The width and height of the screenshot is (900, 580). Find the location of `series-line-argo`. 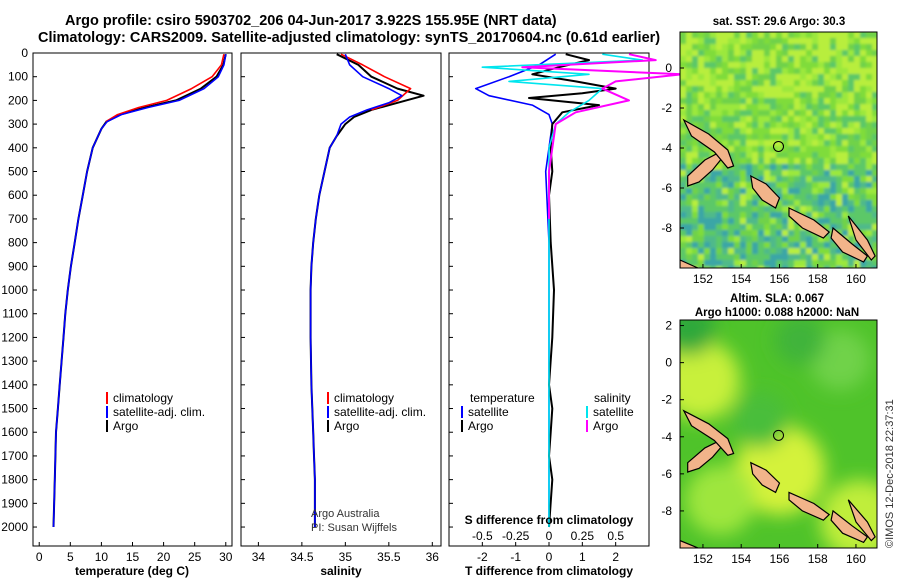

series-line-argo is located at coordinates (367, 290).